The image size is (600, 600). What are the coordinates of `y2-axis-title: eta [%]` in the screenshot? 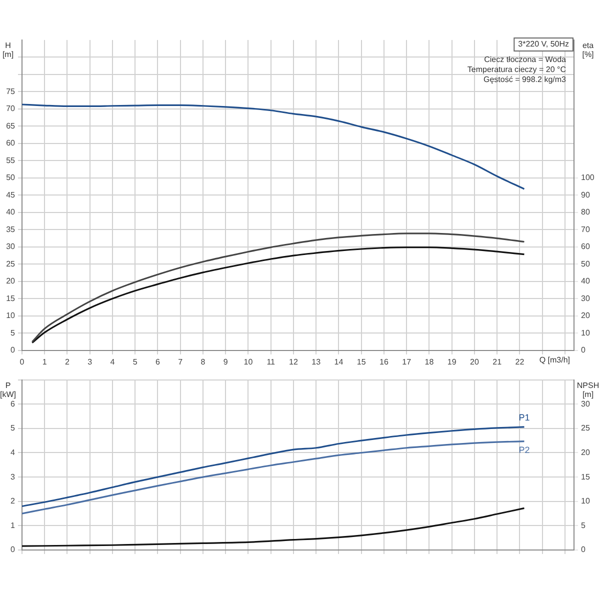 It's located at (588, 50).